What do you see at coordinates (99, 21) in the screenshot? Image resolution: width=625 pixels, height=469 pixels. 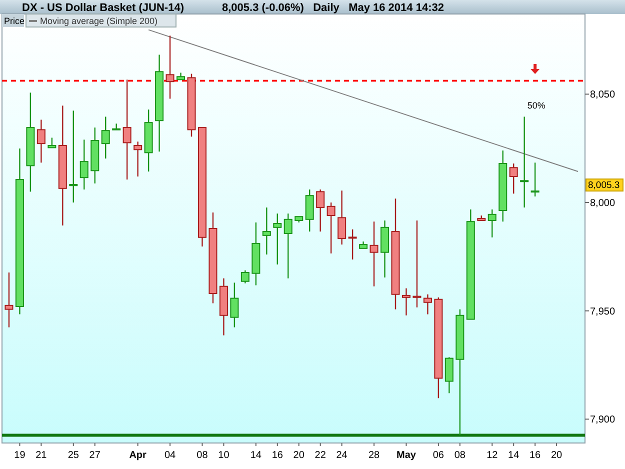 I see `legend-label: Moving average (Simple 200)` at bounding box center [99, 21].